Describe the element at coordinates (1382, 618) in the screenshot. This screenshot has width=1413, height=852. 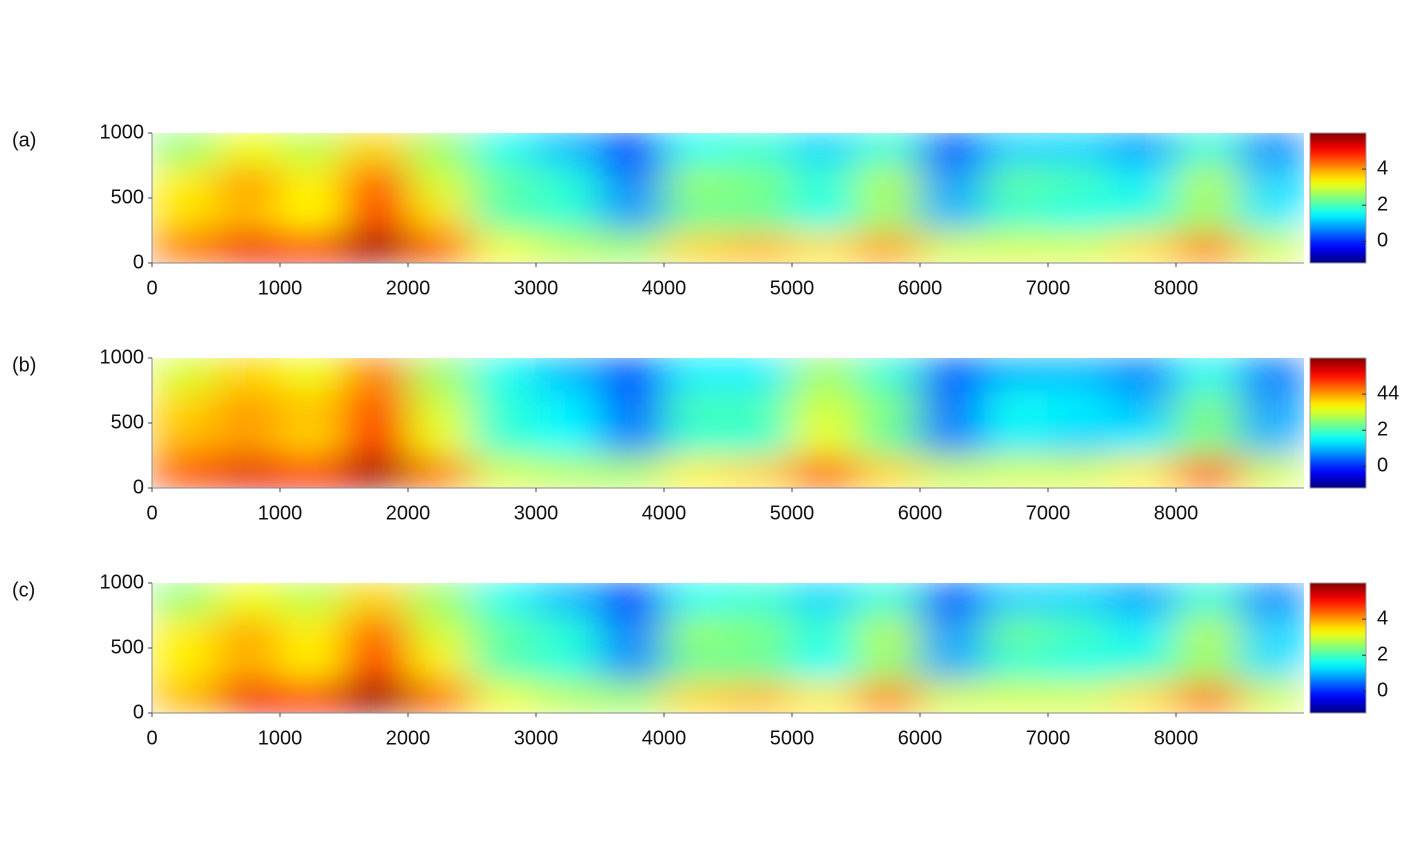
I see `colorbar-tick-label: 4` at that location.